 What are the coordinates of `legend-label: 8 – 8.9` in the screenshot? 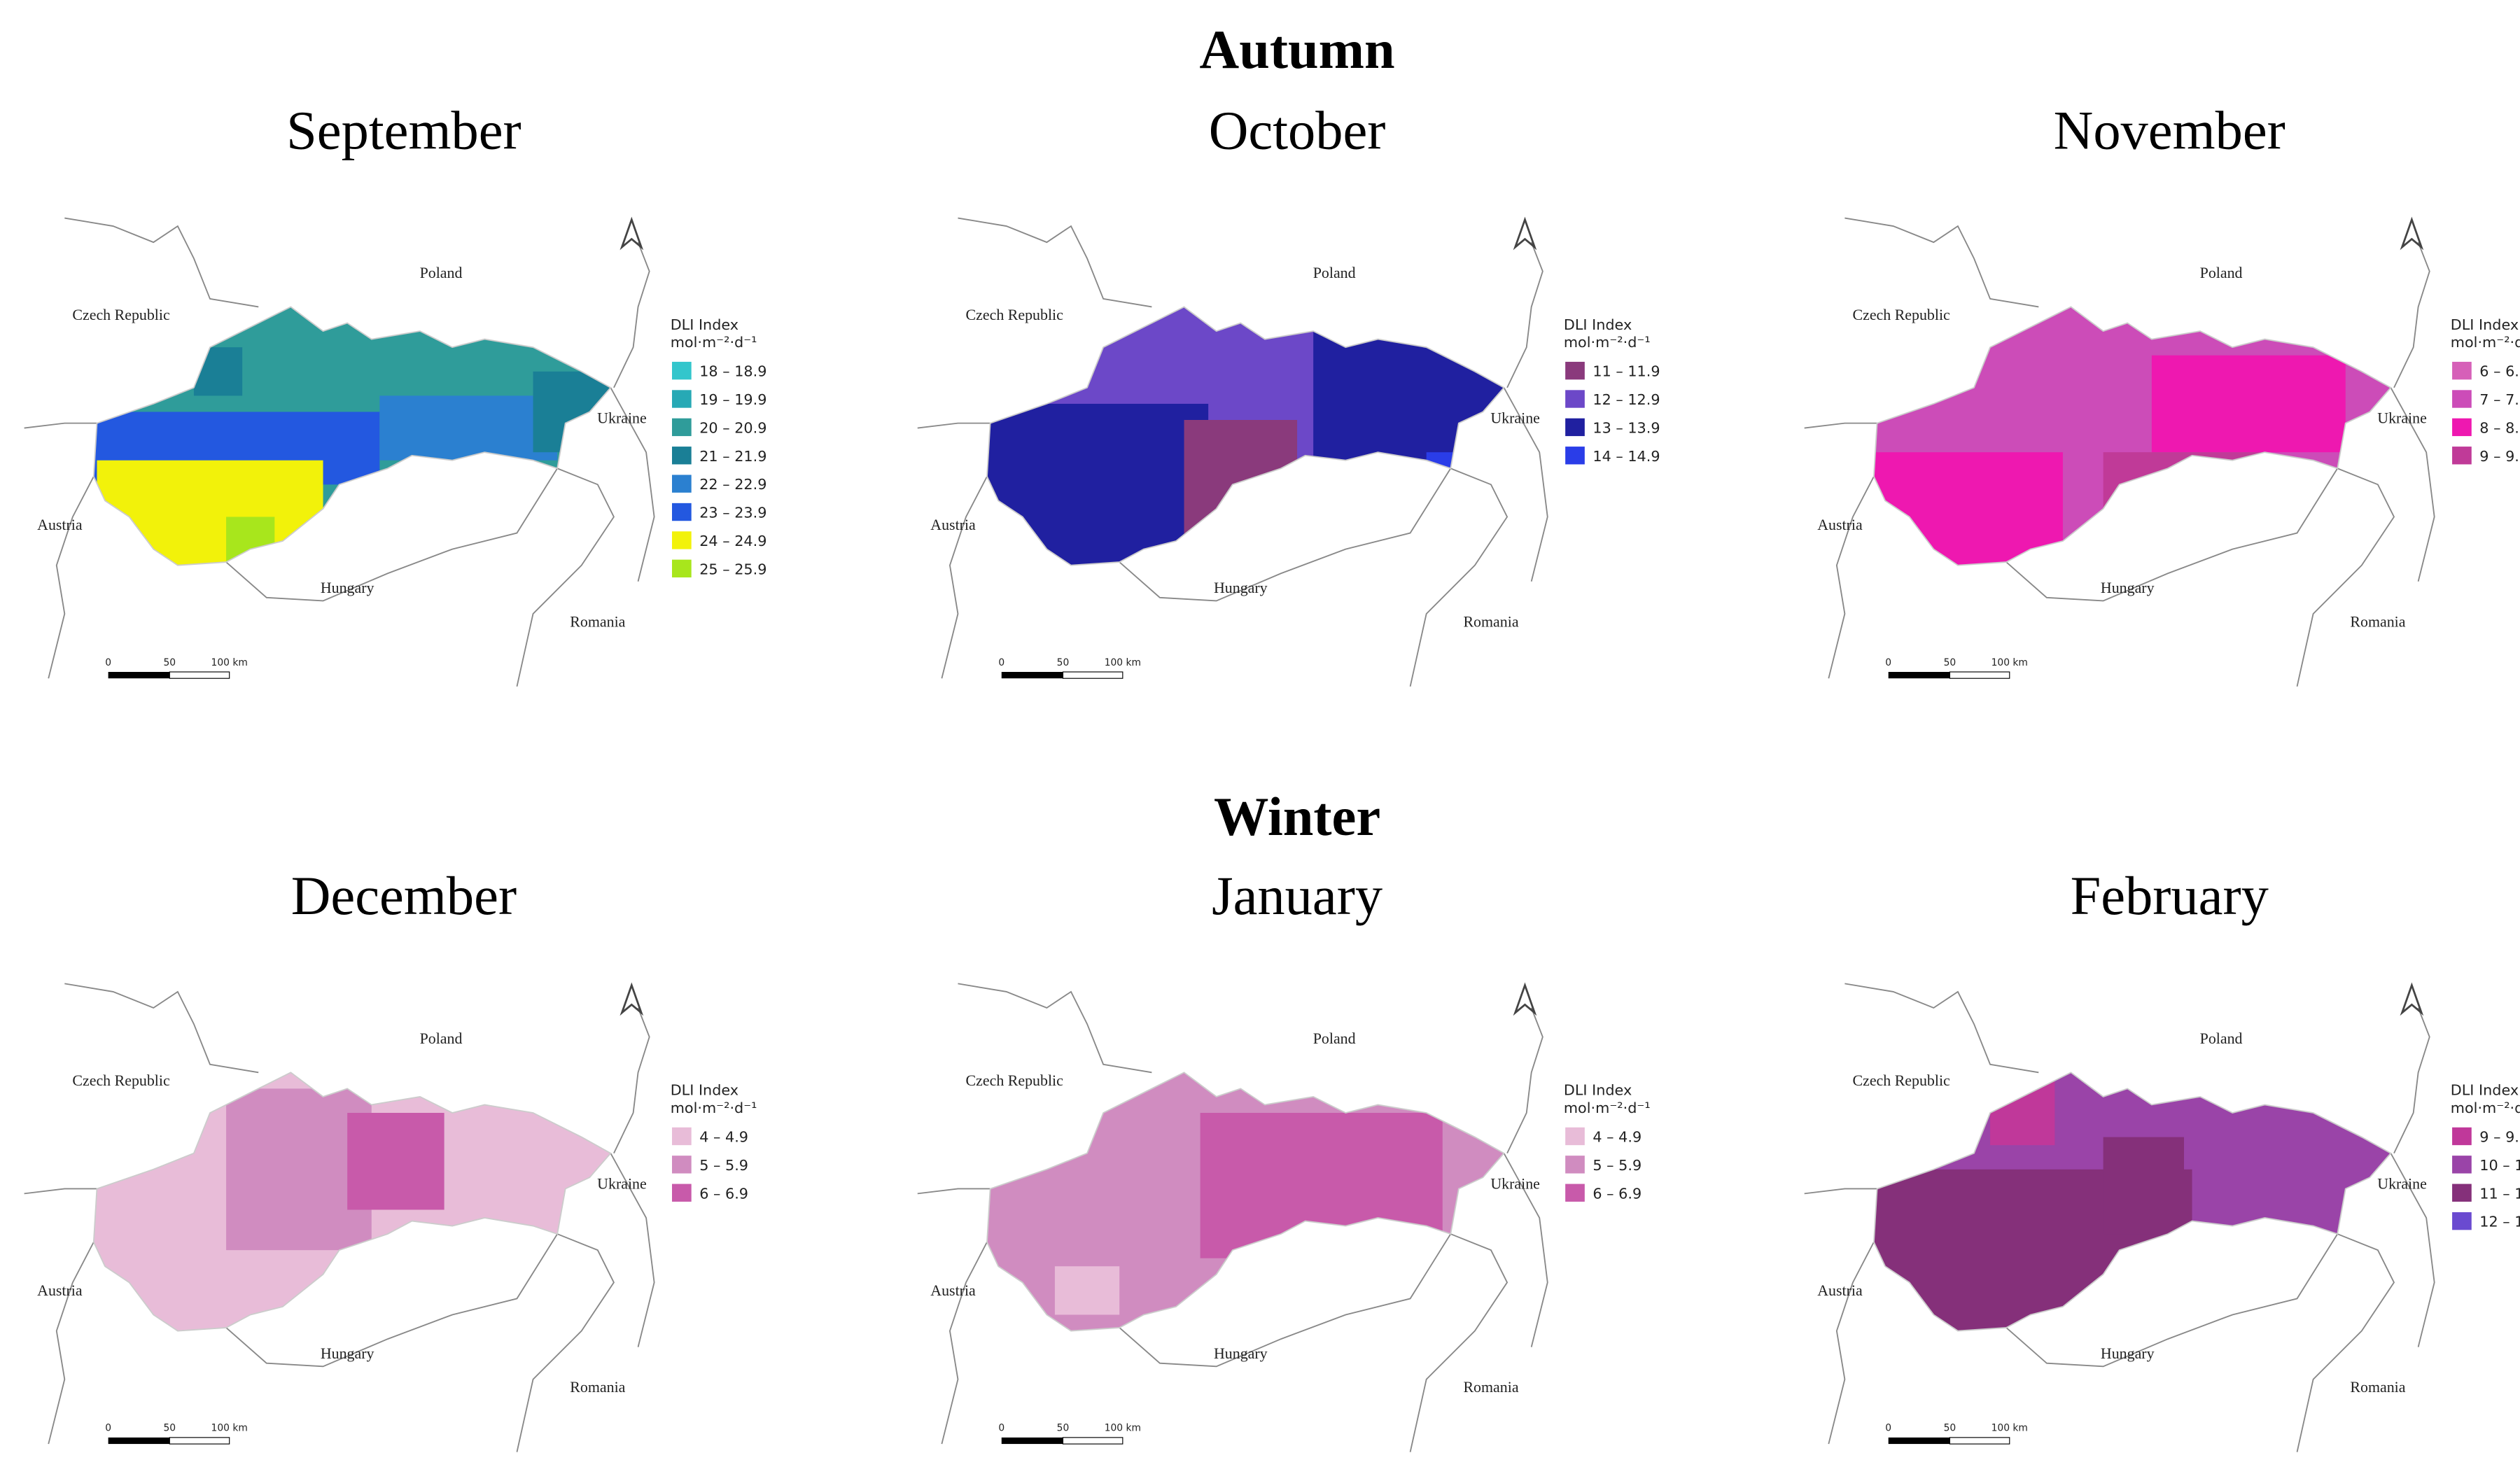 It's located at (2499, 428).